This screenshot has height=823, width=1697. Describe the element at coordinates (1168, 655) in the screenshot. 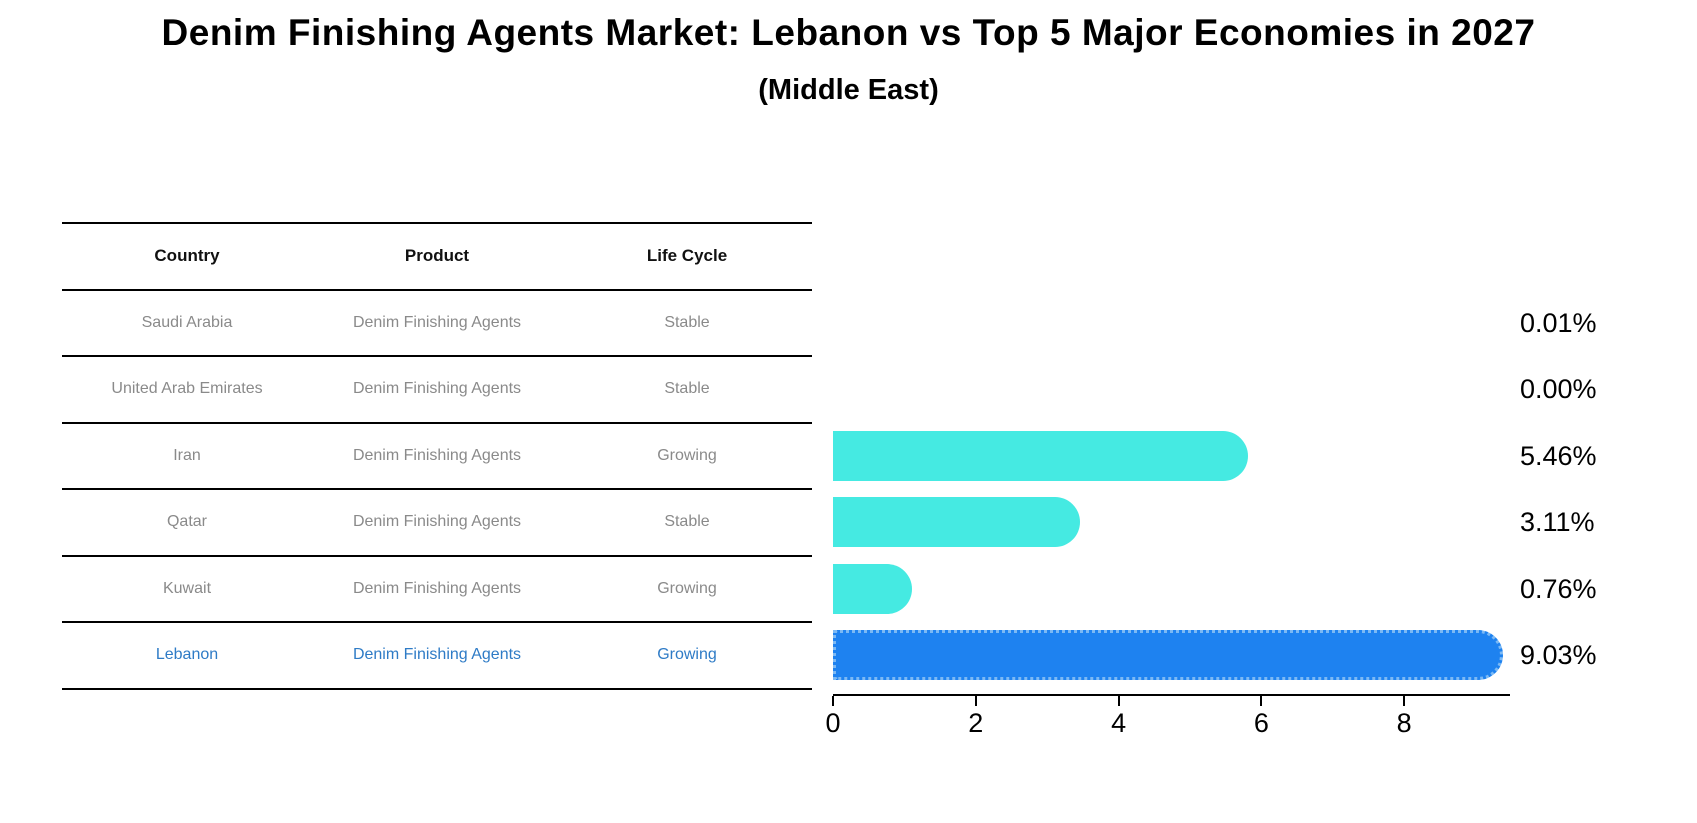

I see `bar-highlight` at that location.